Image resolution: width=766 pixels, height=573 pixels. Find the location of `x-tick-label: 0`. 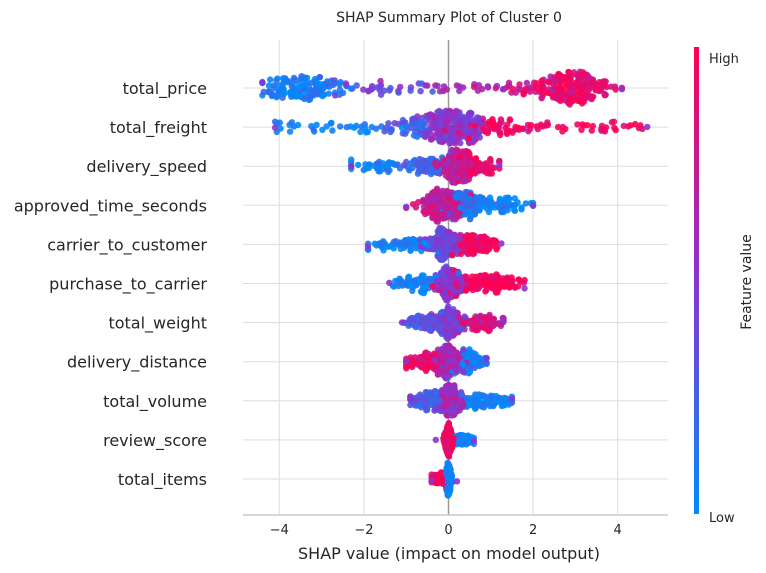

x-tick-label: 0 is located at coordinates (448, 530).